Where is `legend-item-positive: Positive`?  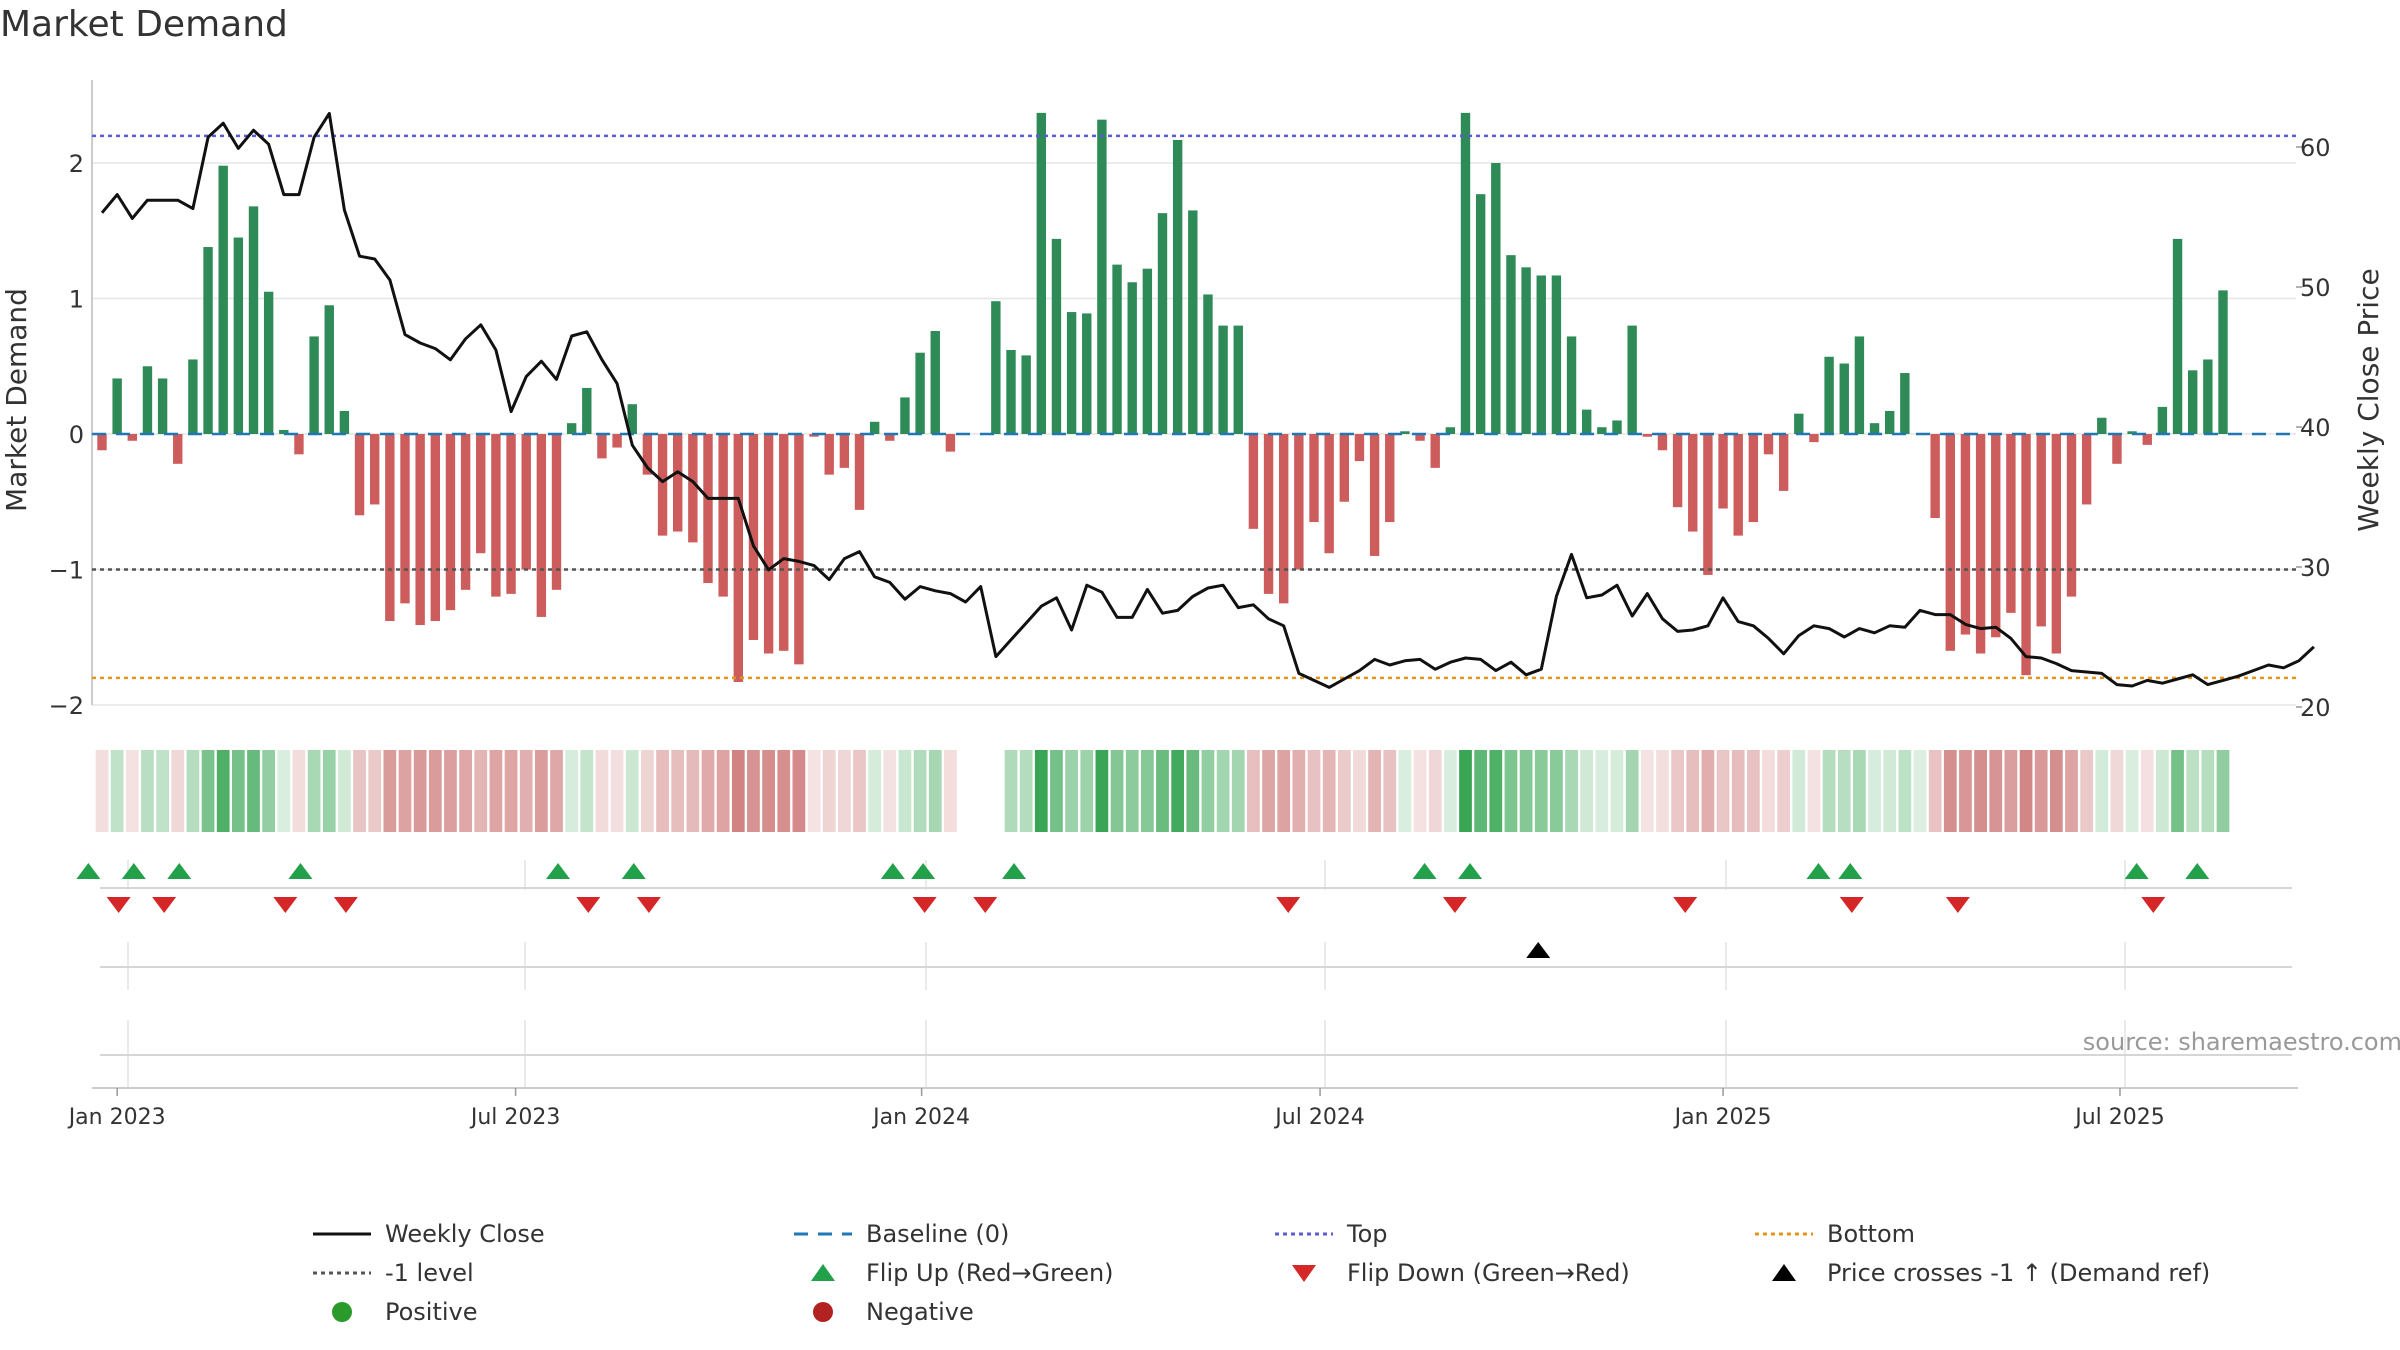 legend-item-positive: Positive is located at coordinates (395, 1312).